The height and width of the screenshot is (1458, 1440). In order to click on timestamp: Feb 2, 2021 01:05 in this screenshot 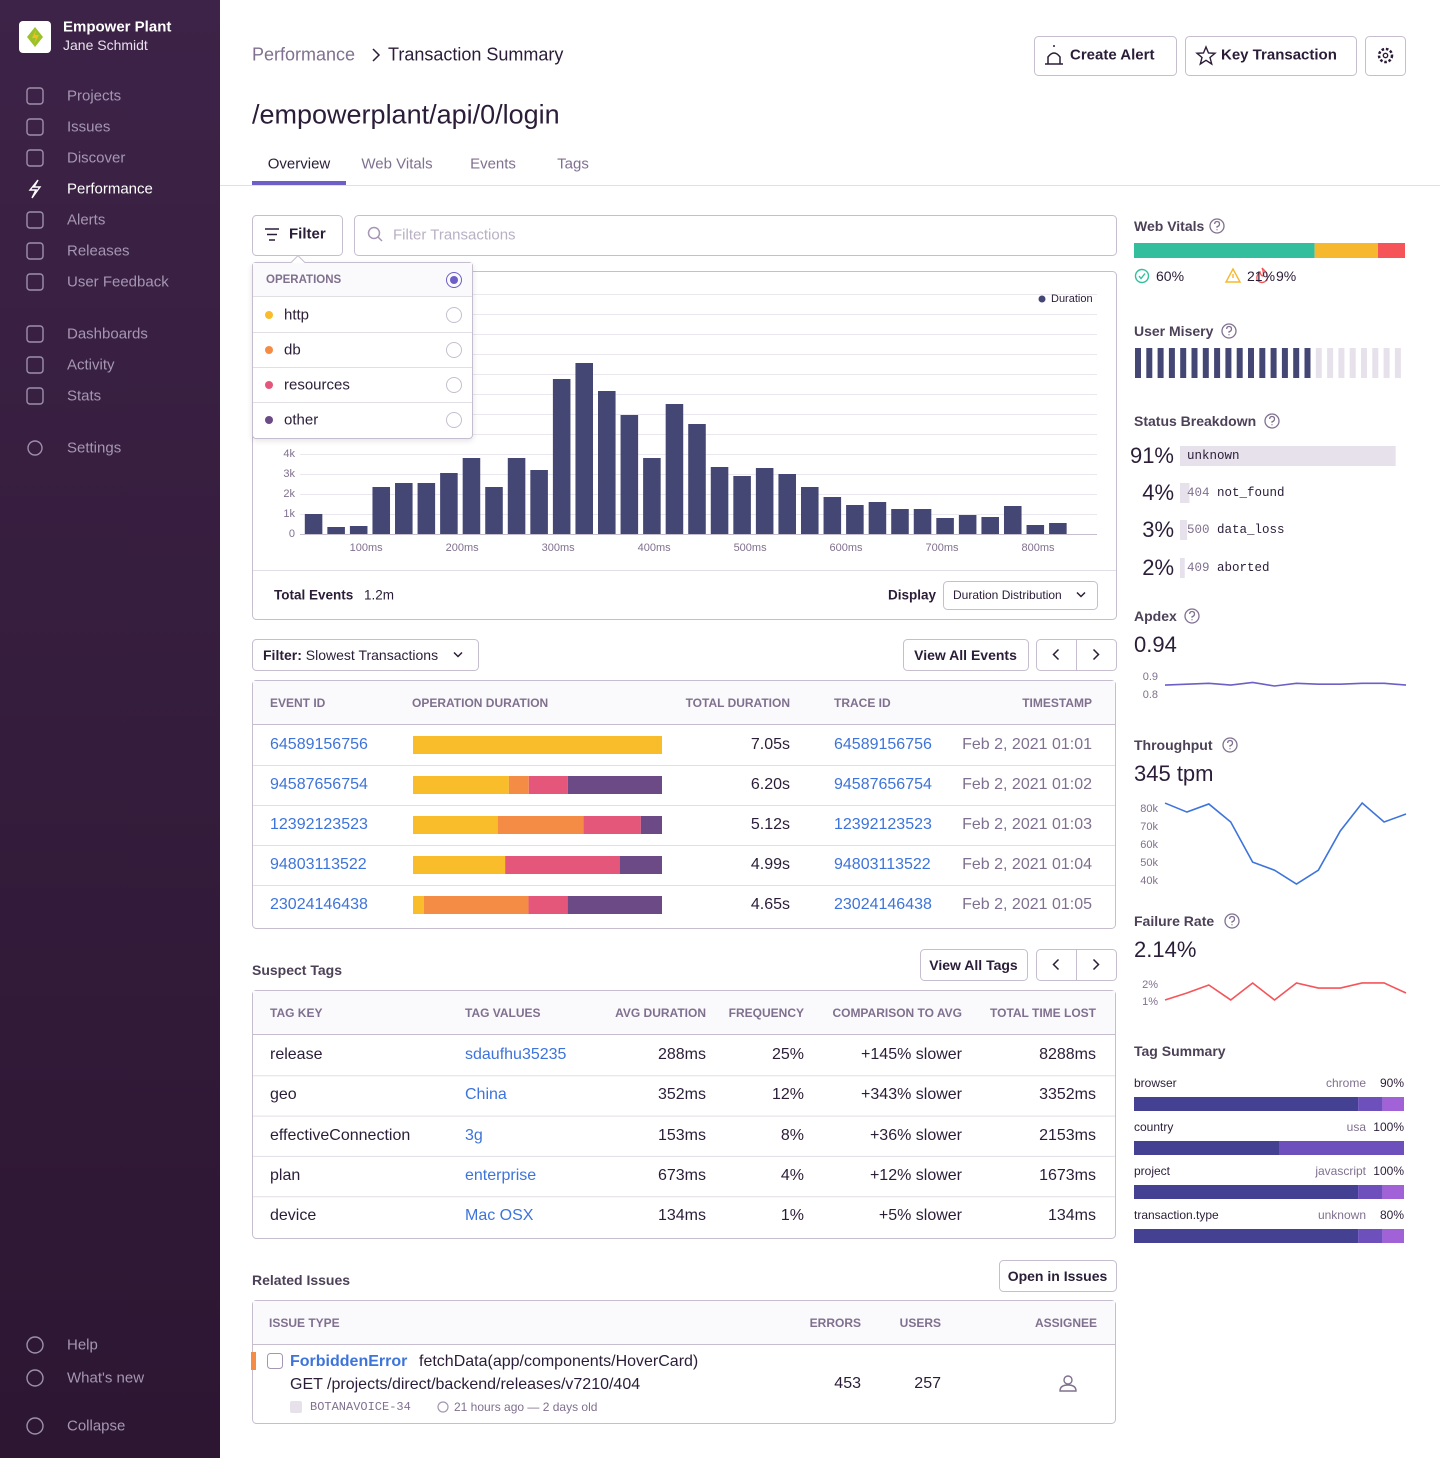, I will do `click(1027, 905)`.